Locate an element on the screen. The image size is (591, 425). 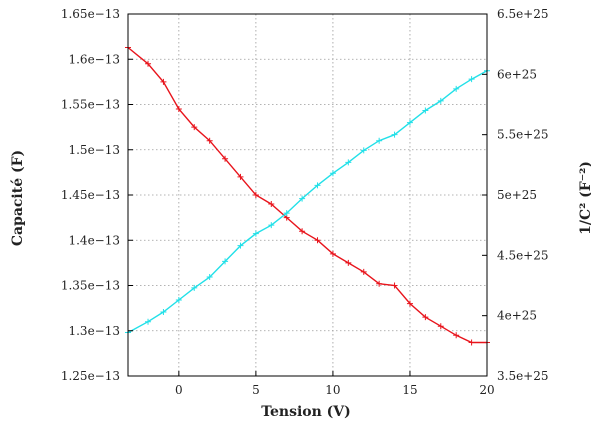
y-right-tick-label: 4.5e+25 is located at coordinates (523, 255).